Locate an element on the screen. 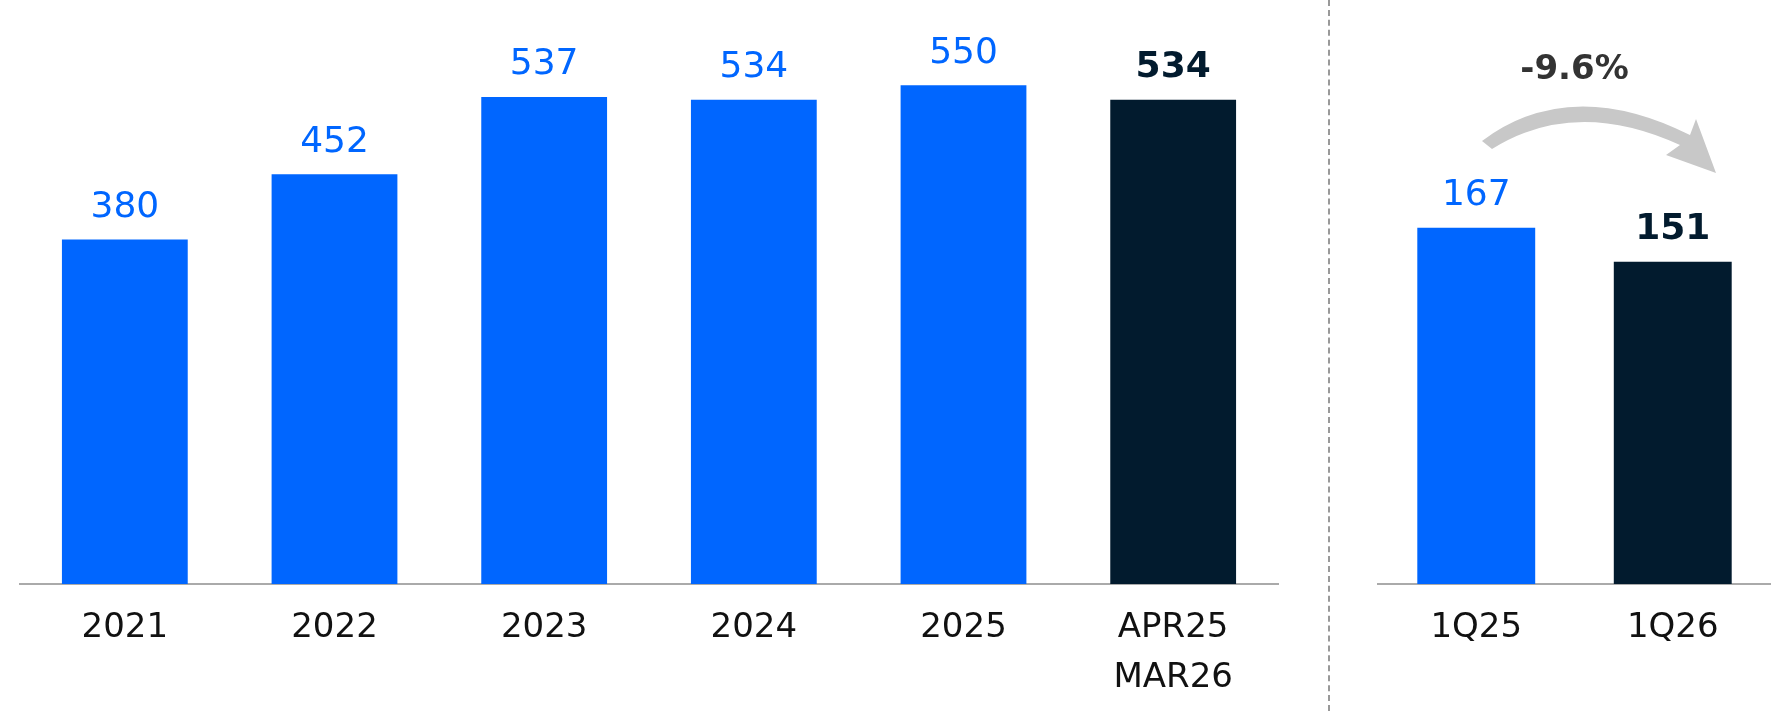 The height and width of the screenshot is (711, 1771). data-label: 452 is located at coordinates (334, 139).